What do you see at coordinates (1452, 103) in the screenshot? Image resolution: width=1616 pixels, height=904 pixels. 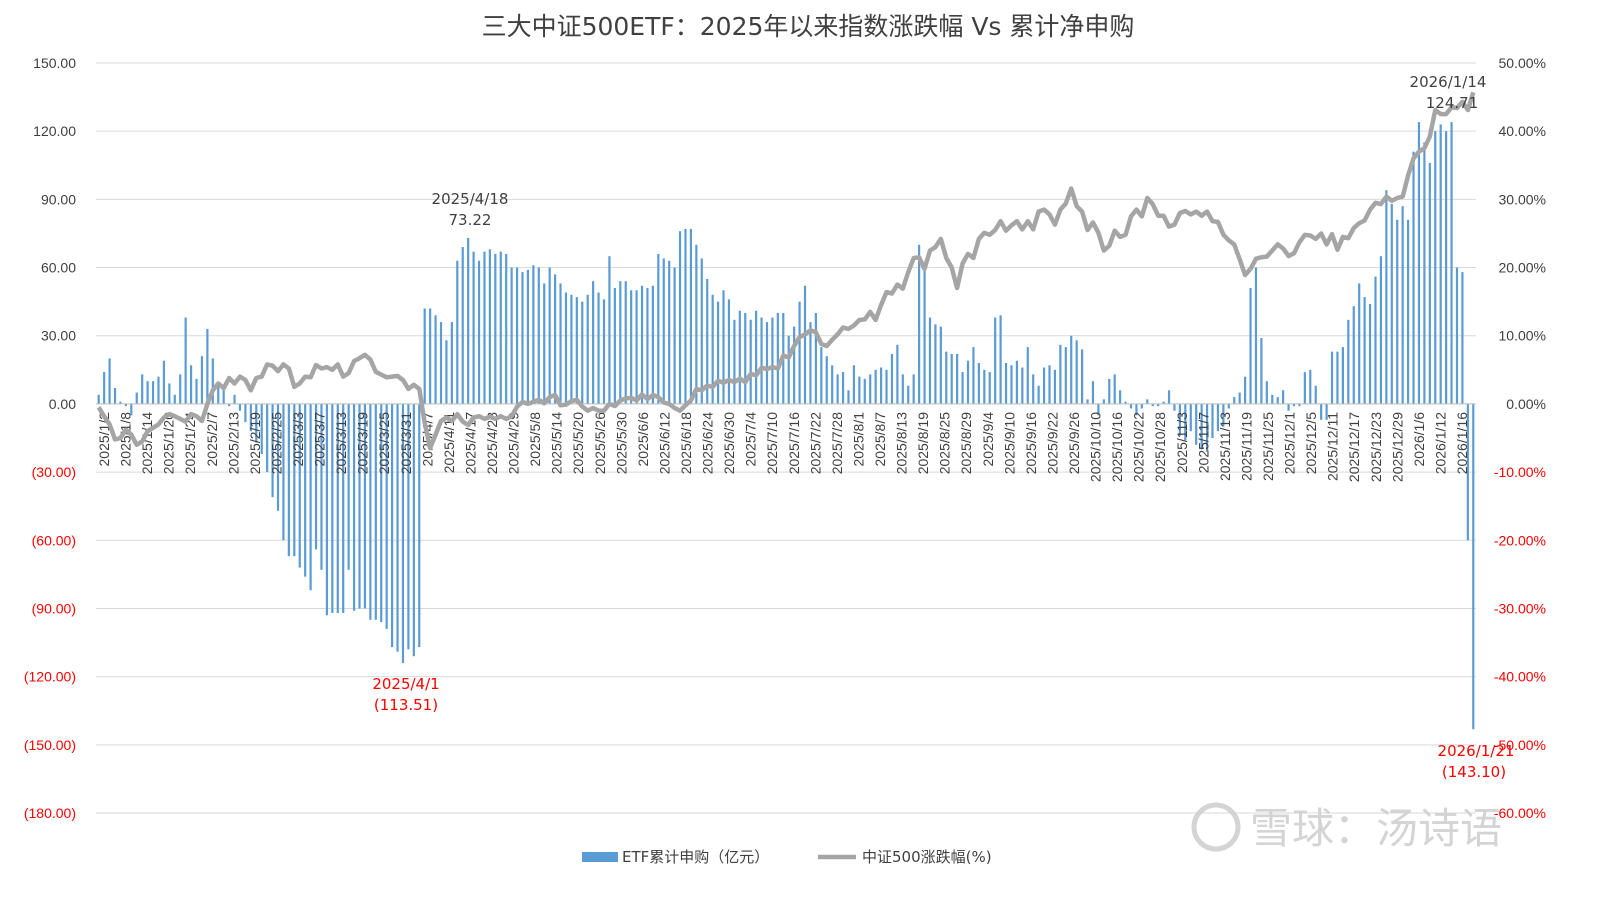 I see `annotation-high-value: 124.71` at bounding box center [1452, 103].